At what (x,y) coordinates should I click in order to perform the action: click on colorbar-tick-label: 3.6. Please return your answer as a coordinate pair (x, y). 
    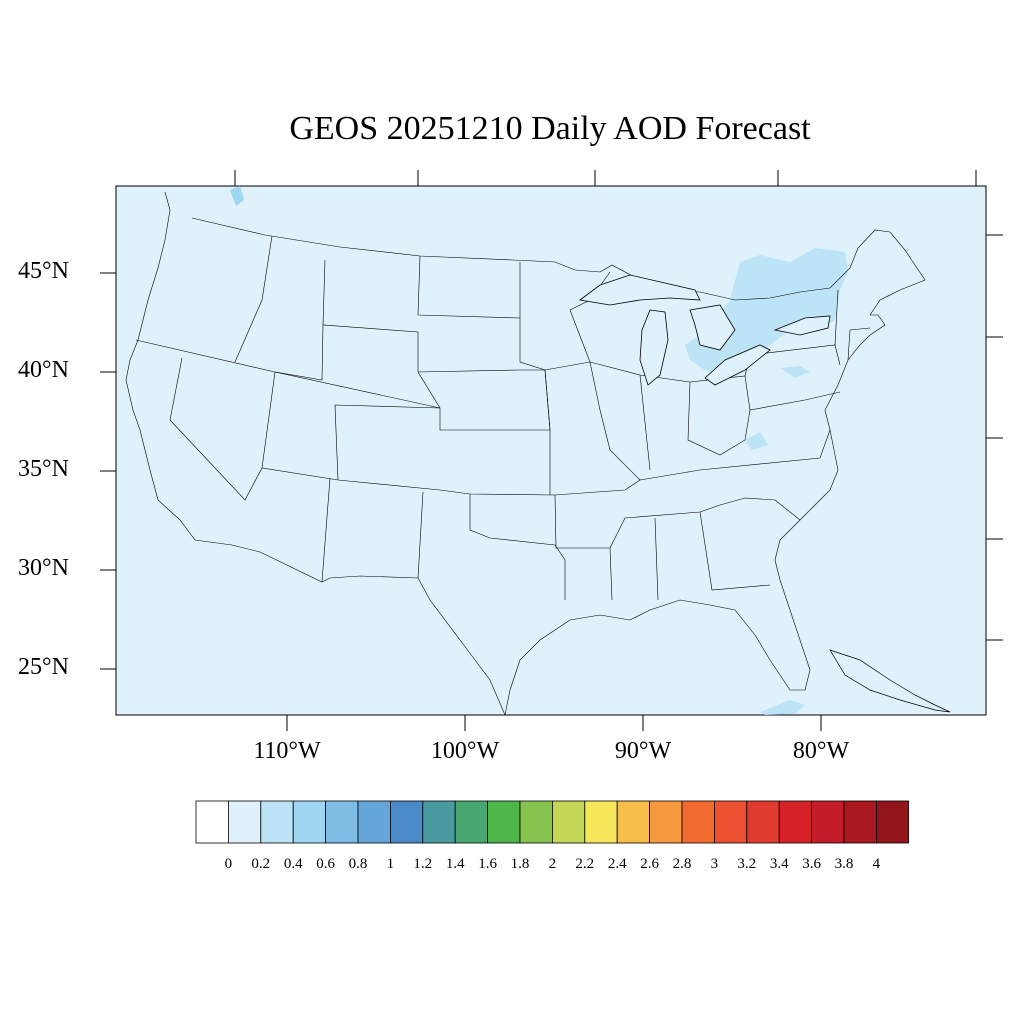
    Looking at the image, I should click on (811, 864).